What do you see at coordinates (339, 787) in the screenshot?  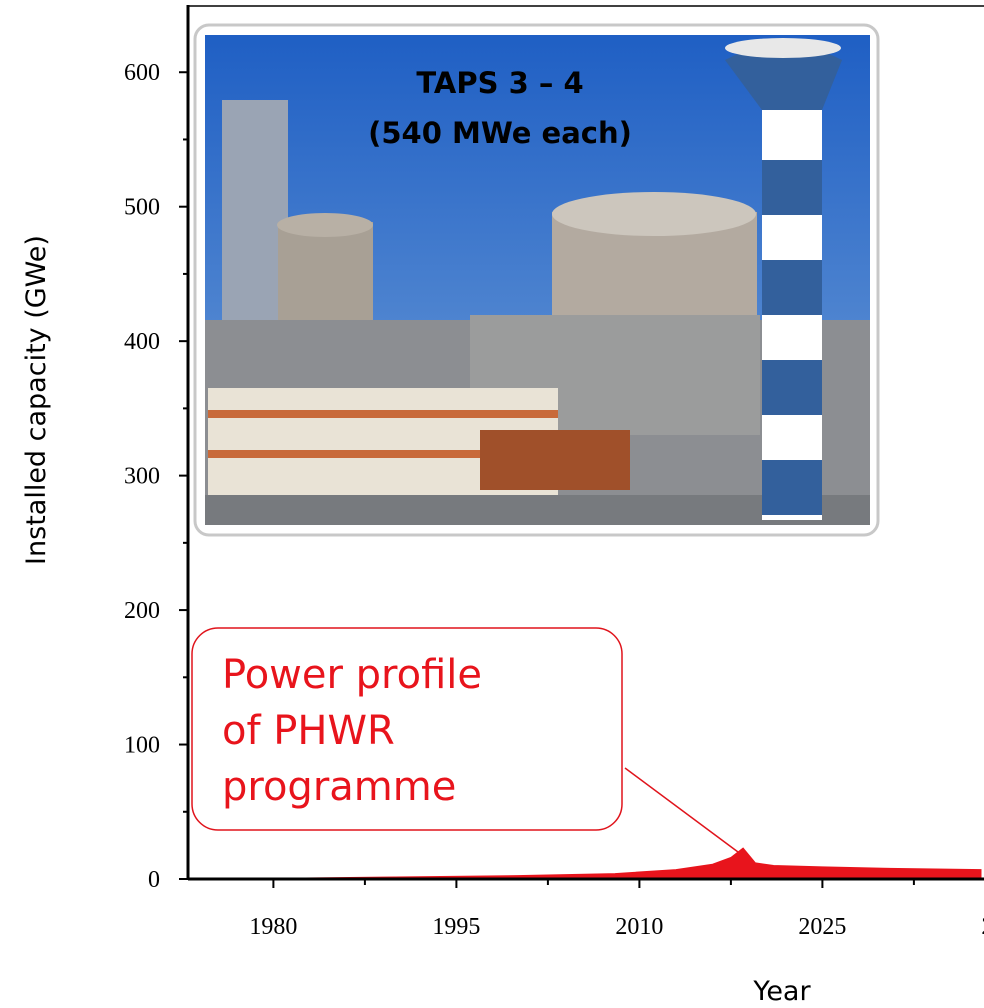 I see `annotation-text: programme` at bounding box center [339, 787].